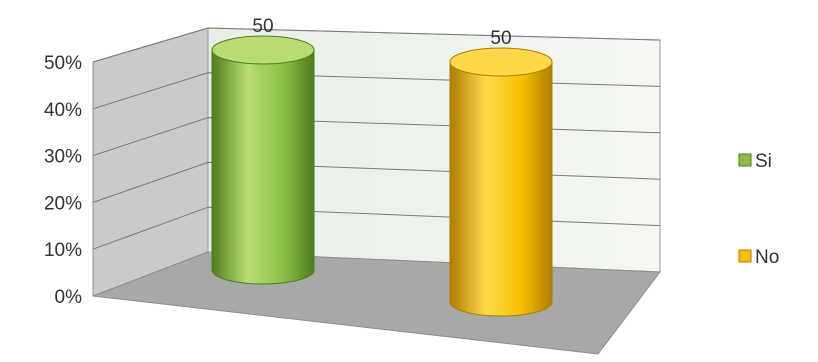 Image resolution: width=818 pixels, height=362 pixels. Describe the element at coordinates (767, 257) in the screenshot. I see `legend-label-no: No` at that location.